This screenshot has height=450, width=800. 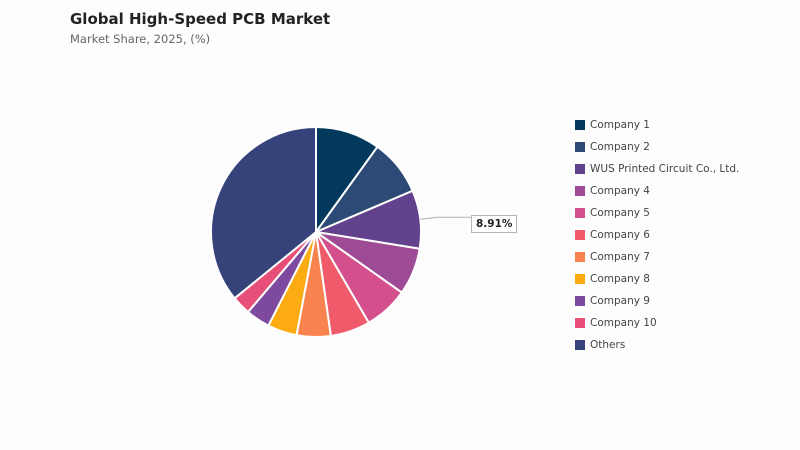 I want to click on legend-label: WUS Printed Circuit Co., Ltd., so click(x=665, y=169).